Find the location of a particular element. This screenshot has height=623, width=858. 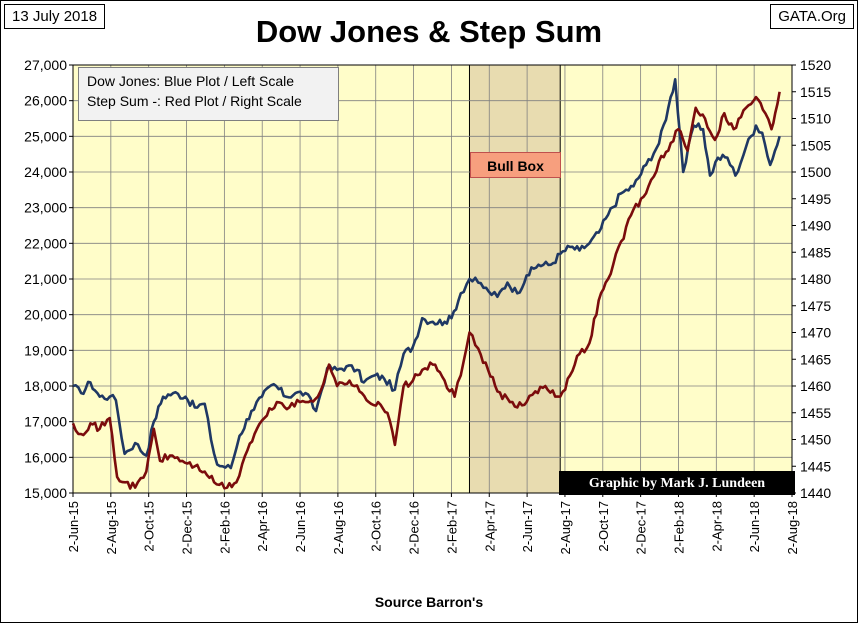

y-right-tick-label: 1440 is located at coordinates (815, 493).